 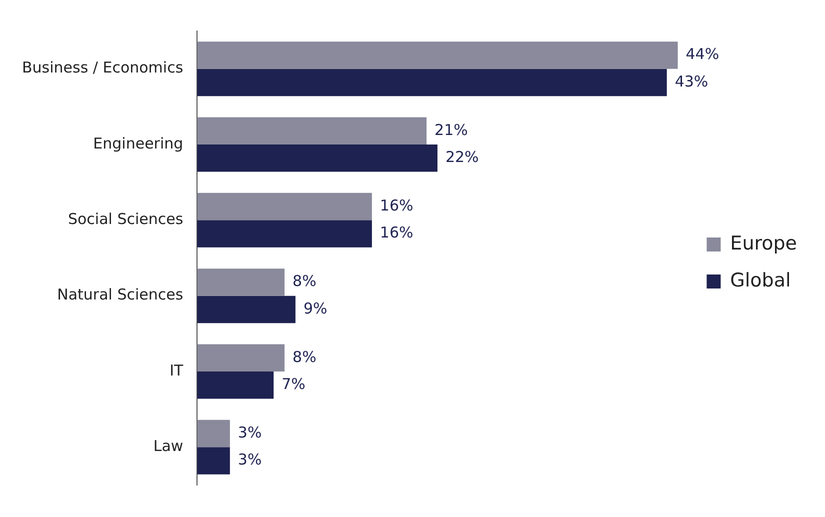 I want to click on data-label: 7%, so click(x=294, y=384).